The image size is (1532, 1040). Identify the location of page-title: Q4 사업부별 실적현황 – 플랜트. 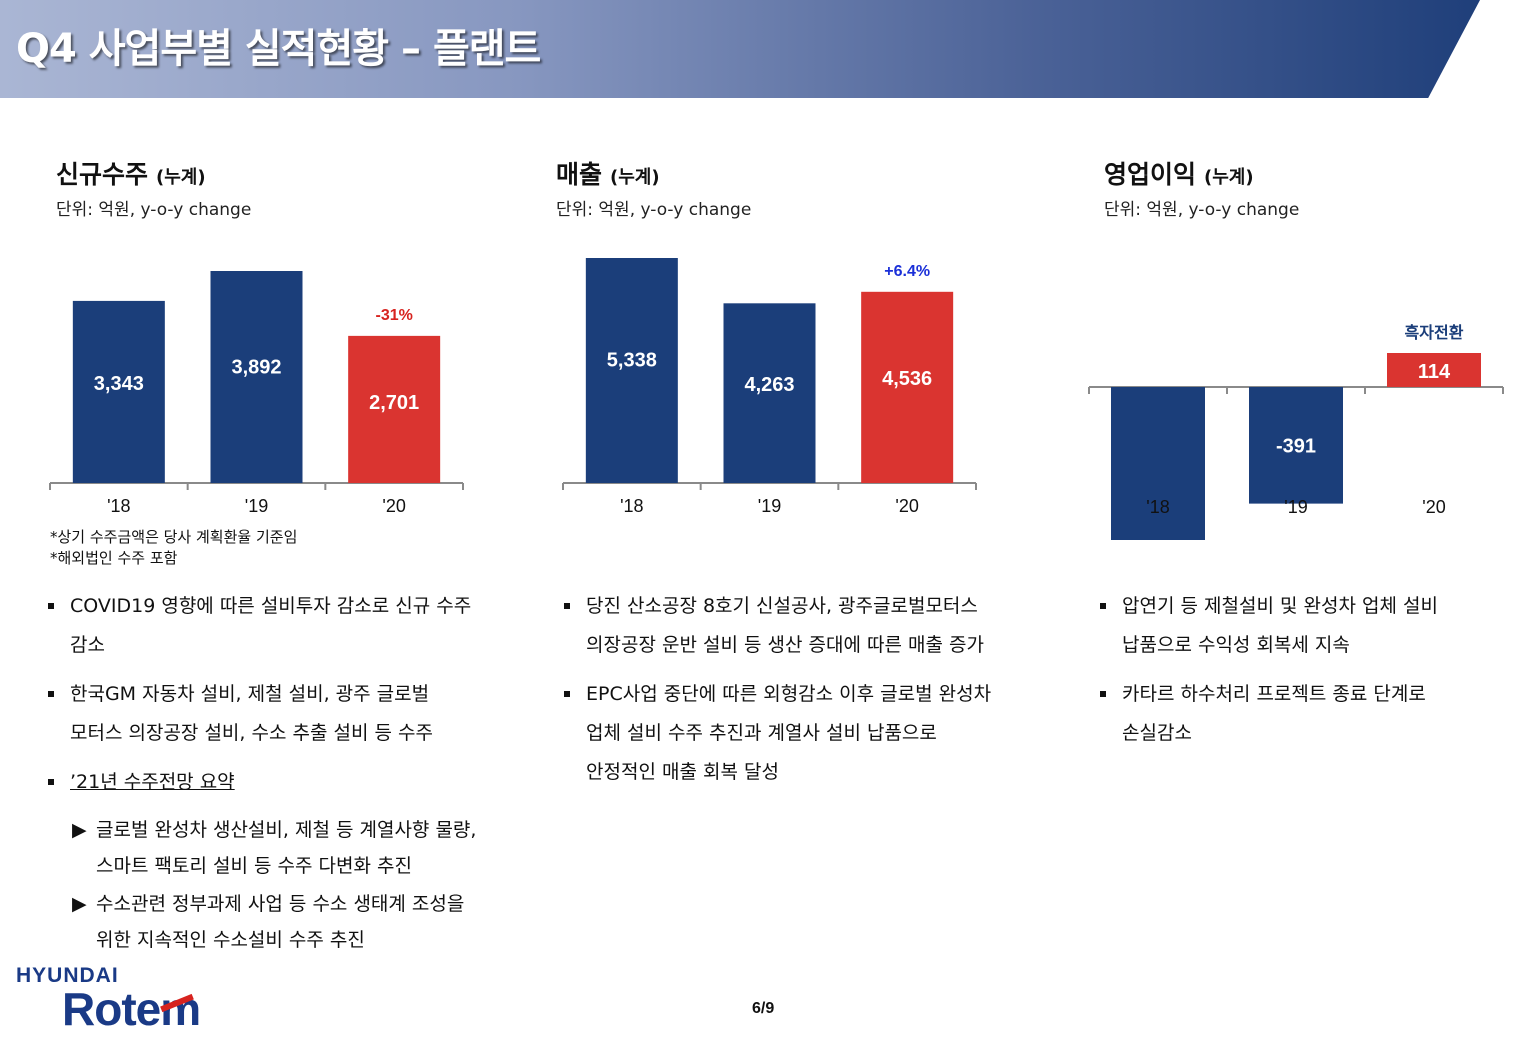
(278, 49).